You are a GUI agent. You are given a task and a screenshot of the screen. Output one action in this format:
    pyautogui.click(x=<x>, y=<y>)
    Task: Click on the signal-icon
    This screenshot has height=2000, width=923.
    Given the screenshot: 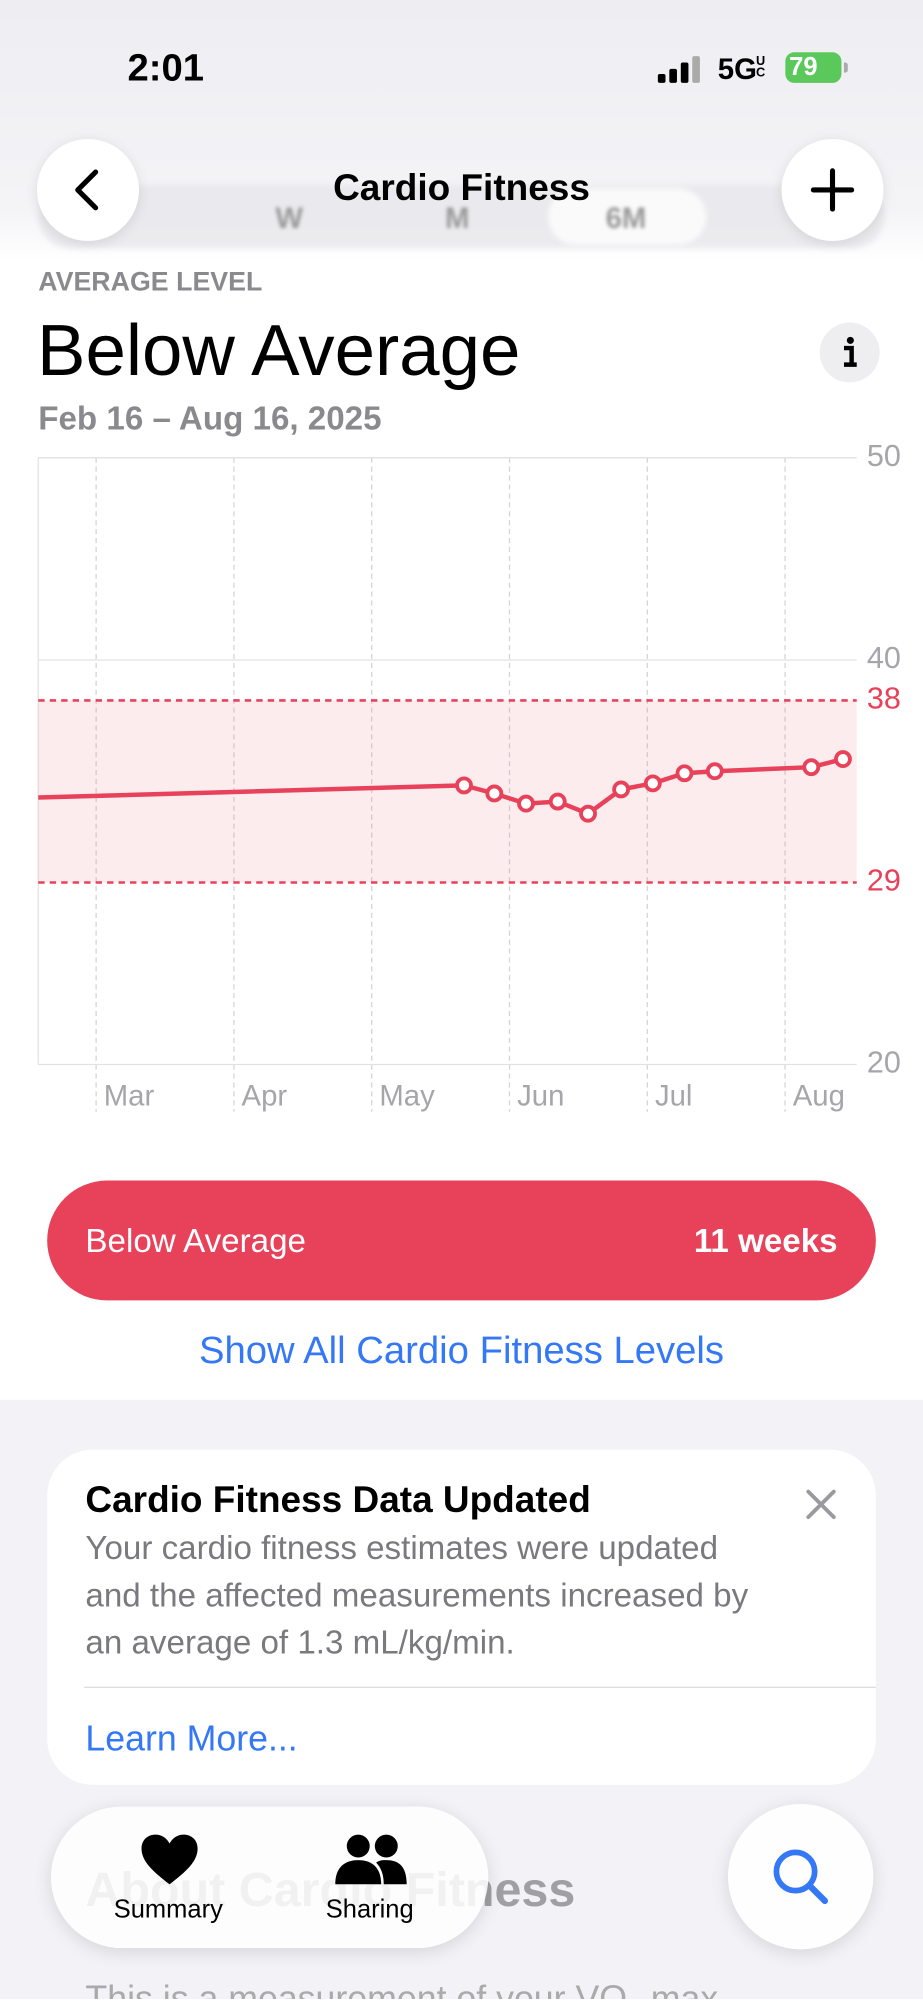 What is the action you would take?
    pyautogui.click(x=678, y=69)
    